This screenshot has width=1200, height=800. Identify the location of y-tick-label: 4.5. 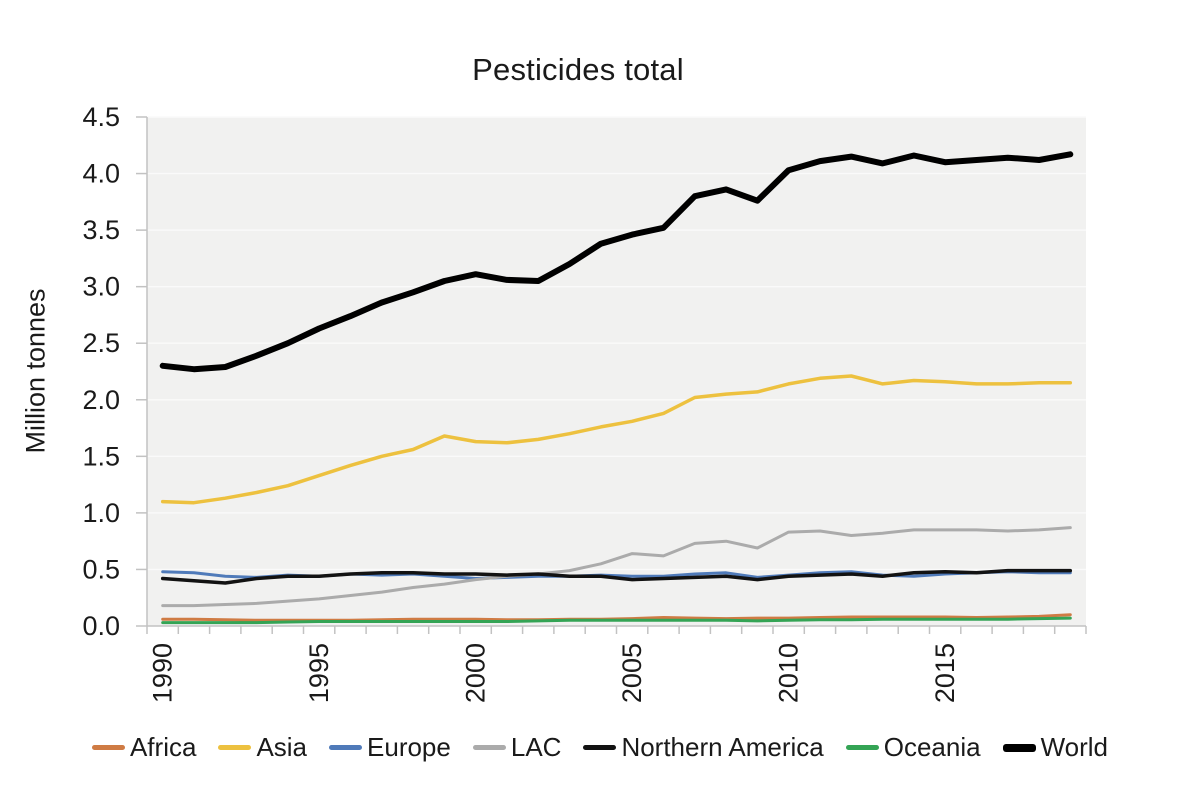
(101, 117).